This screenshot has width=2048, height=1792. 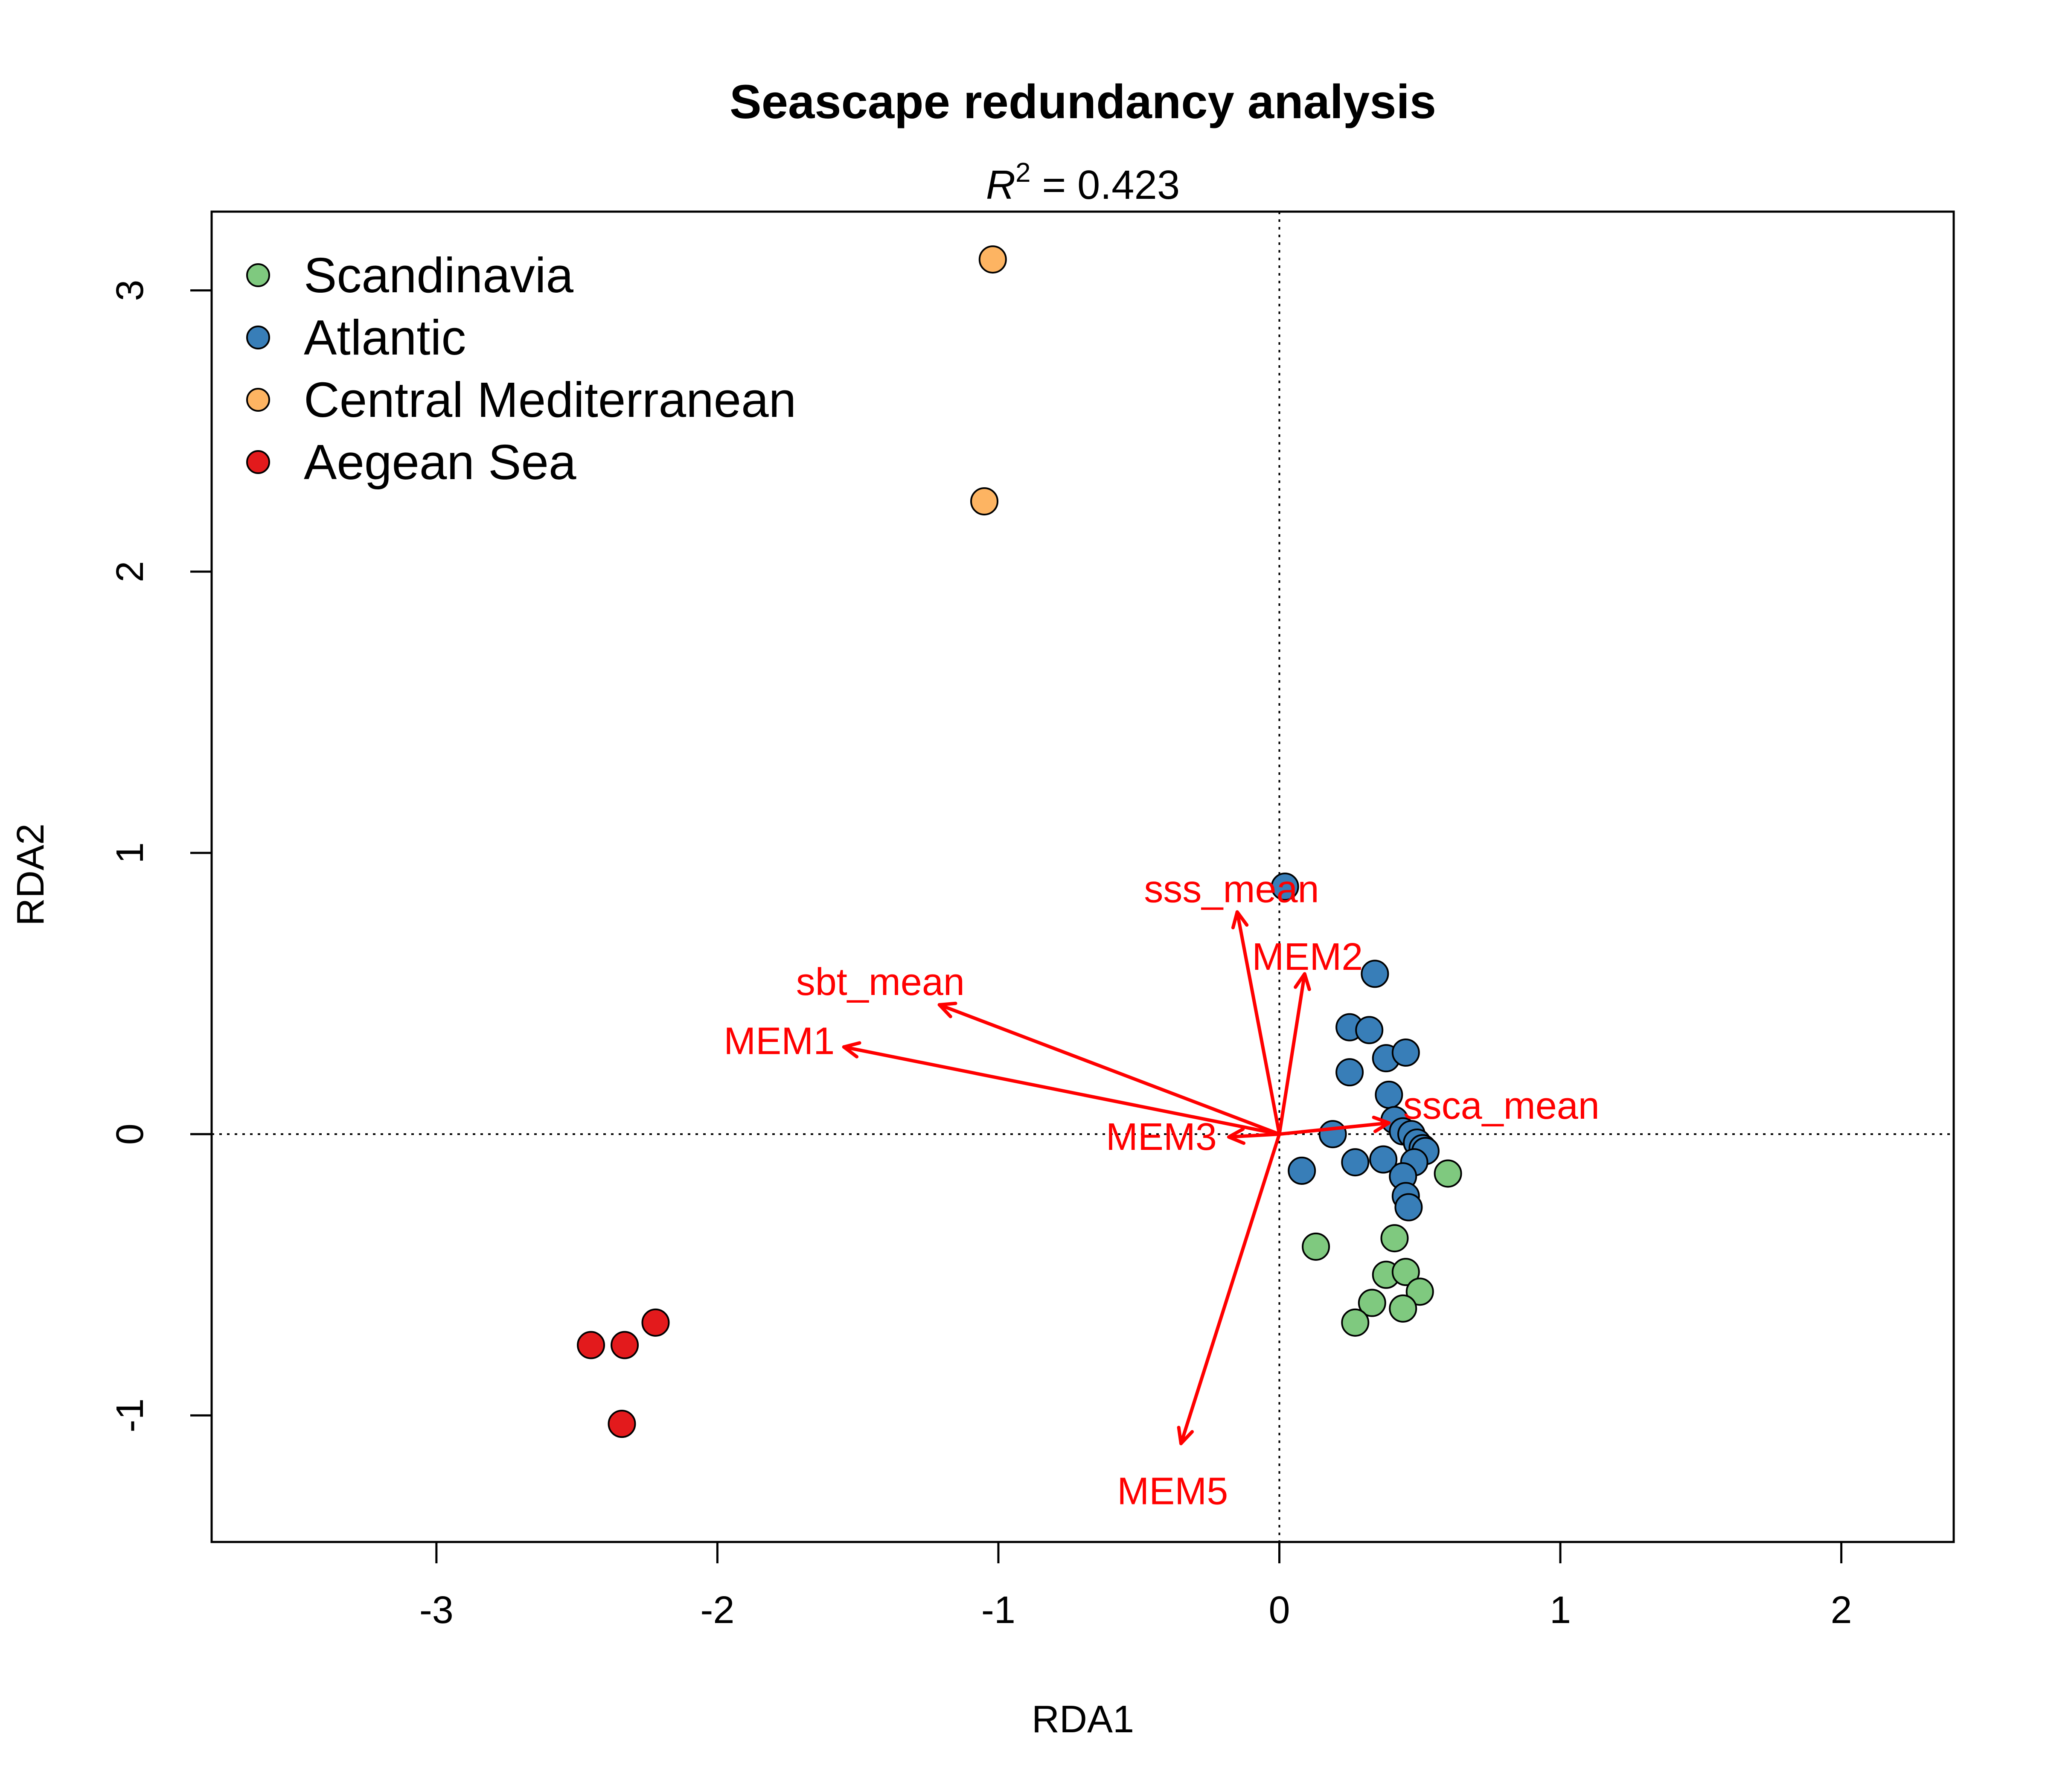 I want to click on y-axis: -1 0 1 2 3, so click(x=160, y=856).